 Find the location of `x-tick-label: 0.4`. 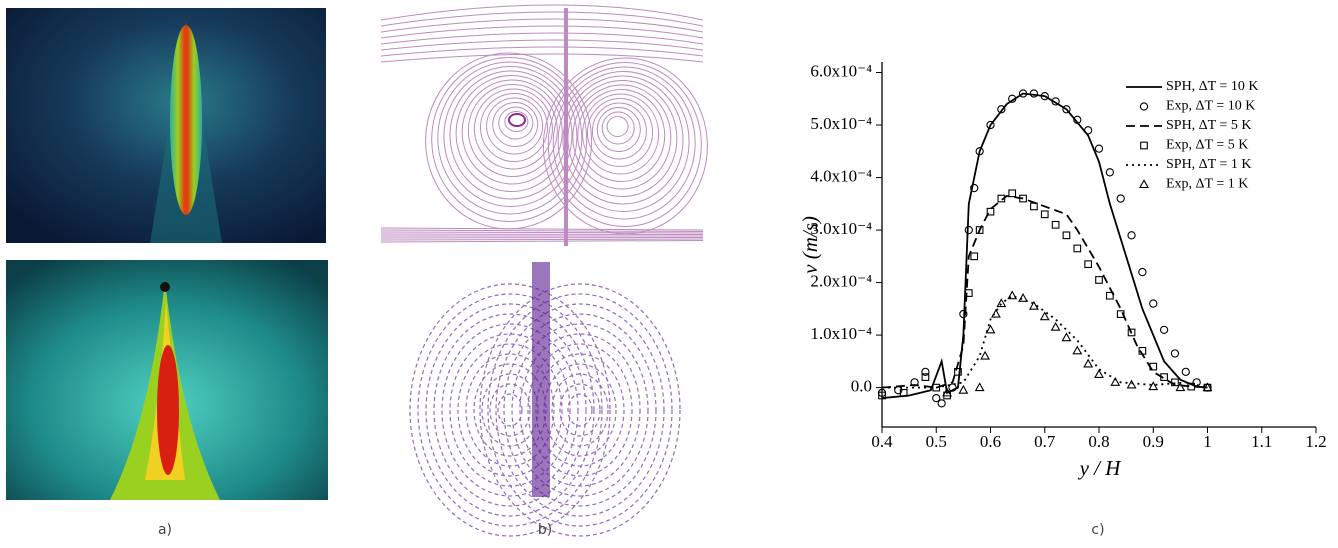

x-tick-label: 0.4 is located at coordinates (882, 441).